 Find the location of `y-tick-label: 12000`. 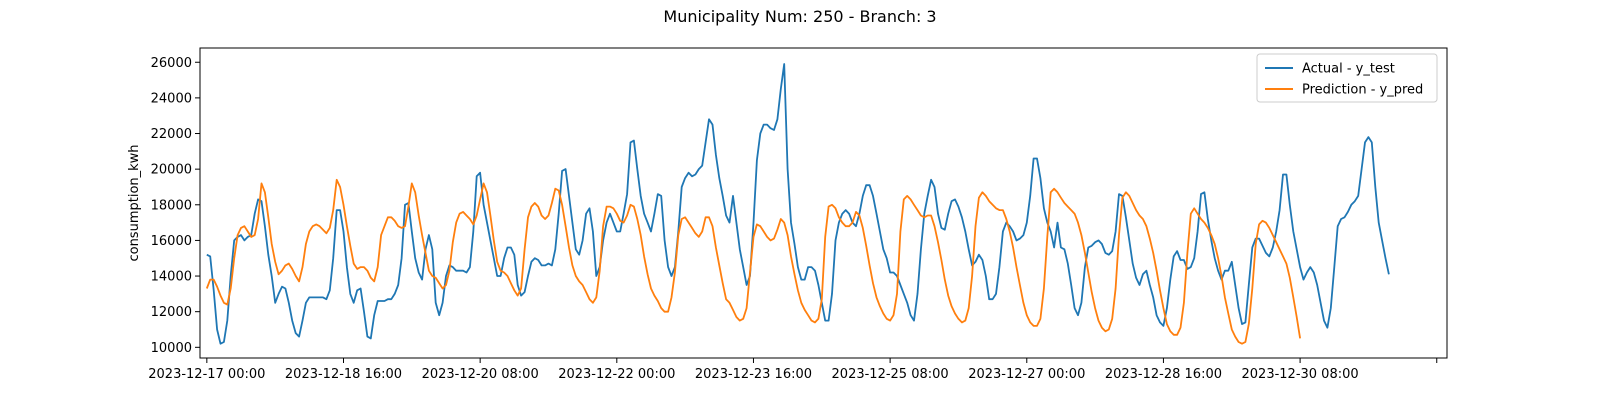

y-tick-label: 12000 is located at coordinates (171, 312).